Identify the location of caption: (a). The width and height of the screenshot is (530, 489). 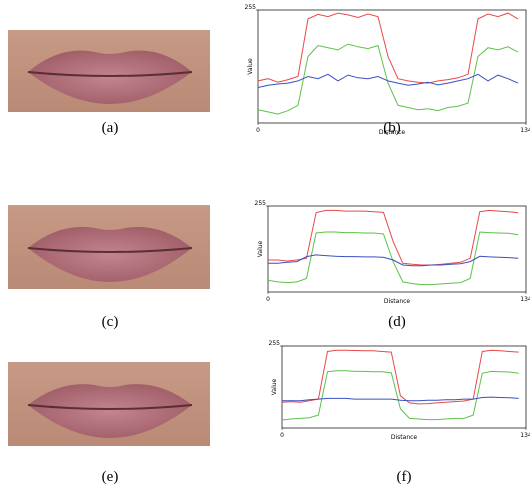
(110, 128).